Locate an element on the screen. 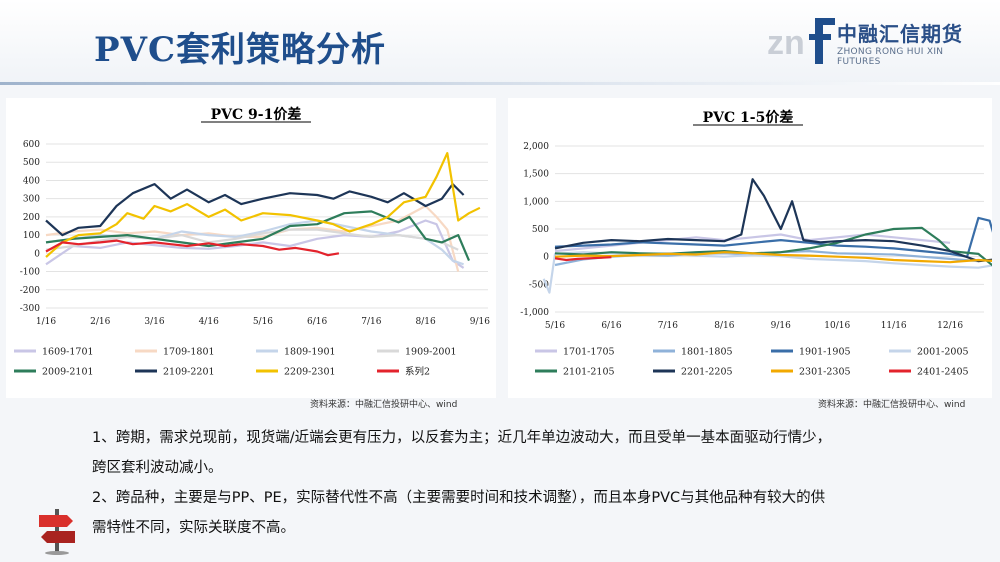  legend-label: 1901-1905 is located at coordinates (825, 352).